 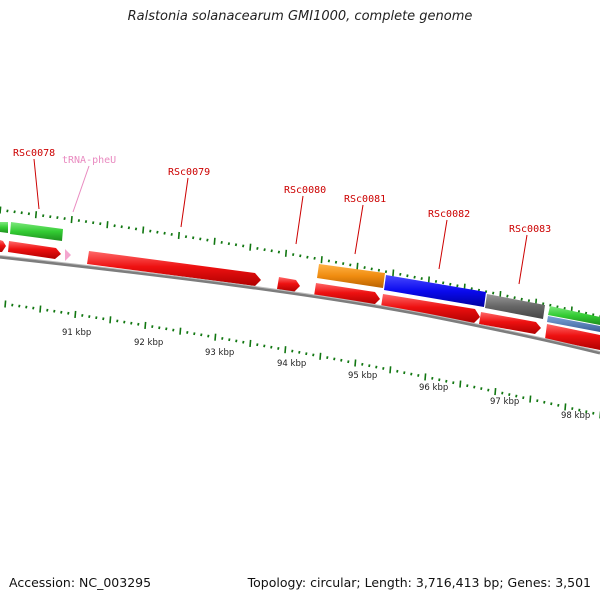 What do you see at coordinates (288, 284) in the screenshot?
I see `cds-arrow-rsc0080` at bounding box center [288, 284].